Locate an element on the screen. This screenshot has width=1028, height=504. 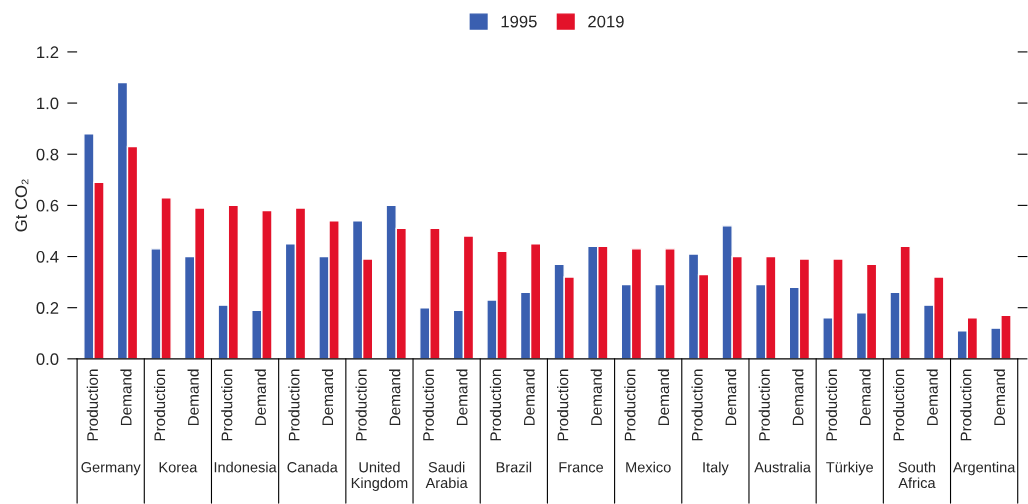
text: Korea is located at coordinates (178, 467).